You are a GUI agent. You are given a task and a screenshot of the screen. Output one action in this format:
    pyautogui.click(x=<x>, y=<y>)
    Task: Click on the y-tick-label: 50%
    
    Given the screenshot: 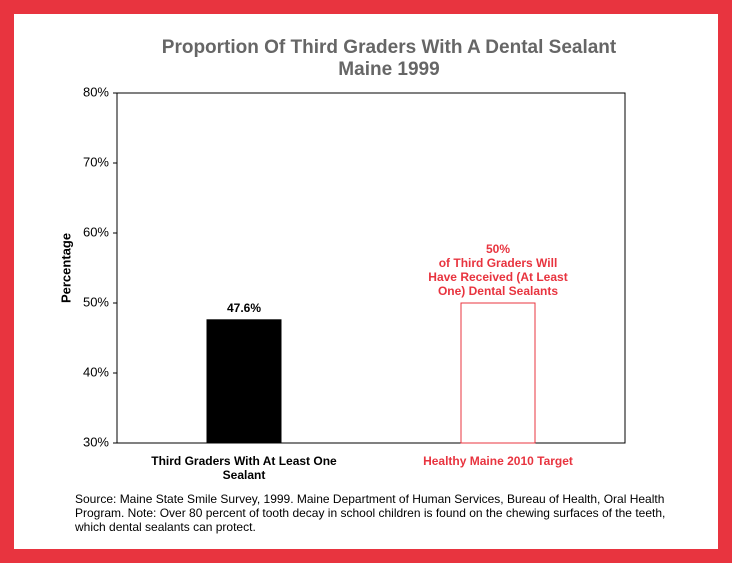 What is the action you would take?
    pyautogui.click(x=96, y=301)
    